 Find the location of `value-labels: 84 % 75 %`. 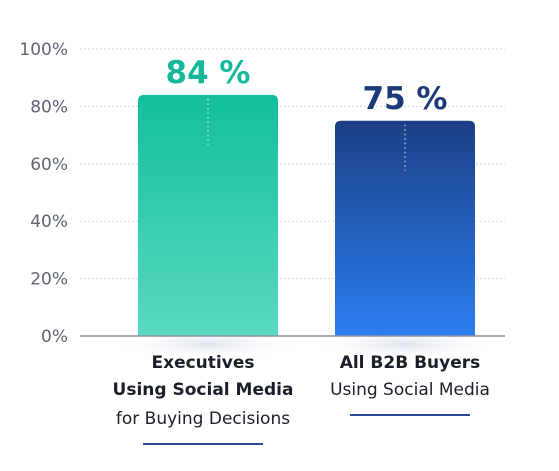

value-labels: 84 % 75 % is located at coordinates (307, 86).